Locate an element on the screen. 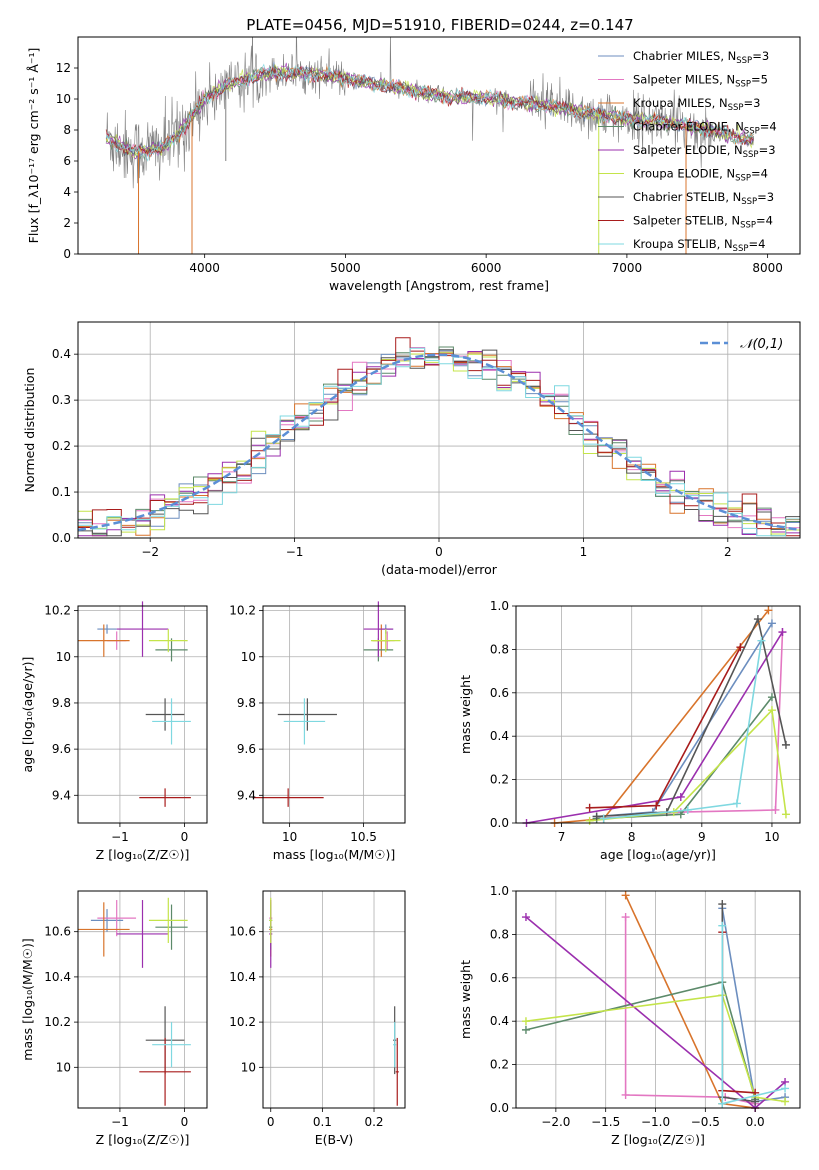 Image resolution: width=819 pixels, height=1170 pixels. panel-ebv_vs_mass: 0 0.1 0.2 10 10.2 10.4 10.6 E(B-V) is located at coordinates (317, 1018).